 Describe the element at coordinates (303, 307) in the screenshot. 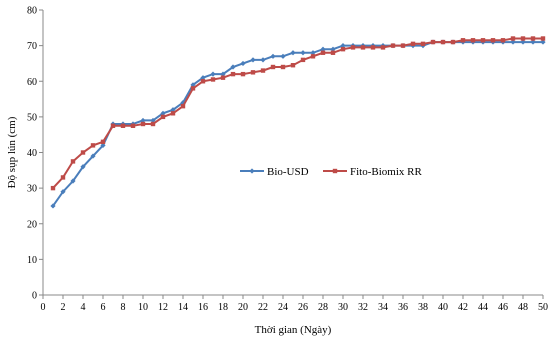

I see `x-tick-label: 26` at that location.